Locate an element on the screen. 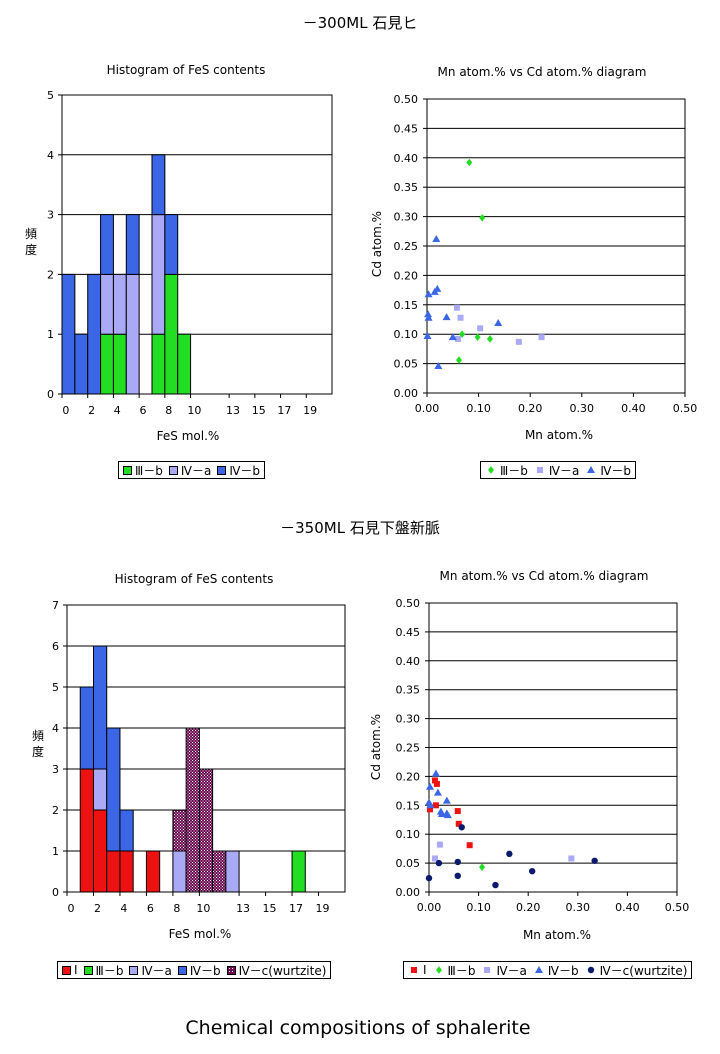  y-tick-label: 0.30 is located at coordinates (408, 719).